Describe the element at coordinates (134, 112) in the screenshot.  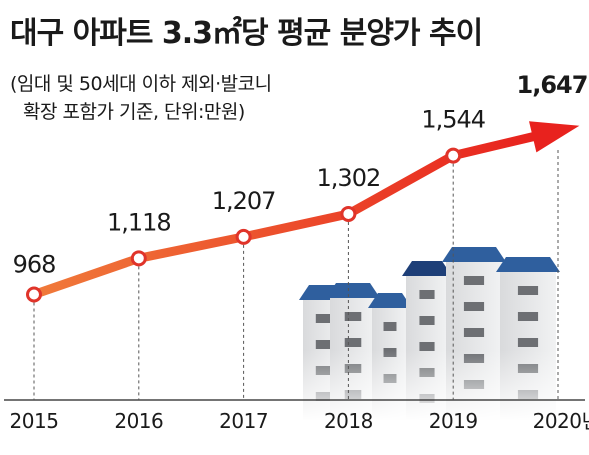
I see `subtitle-line-2: 확장 포함가 기준, 단위:만원)` at that location.